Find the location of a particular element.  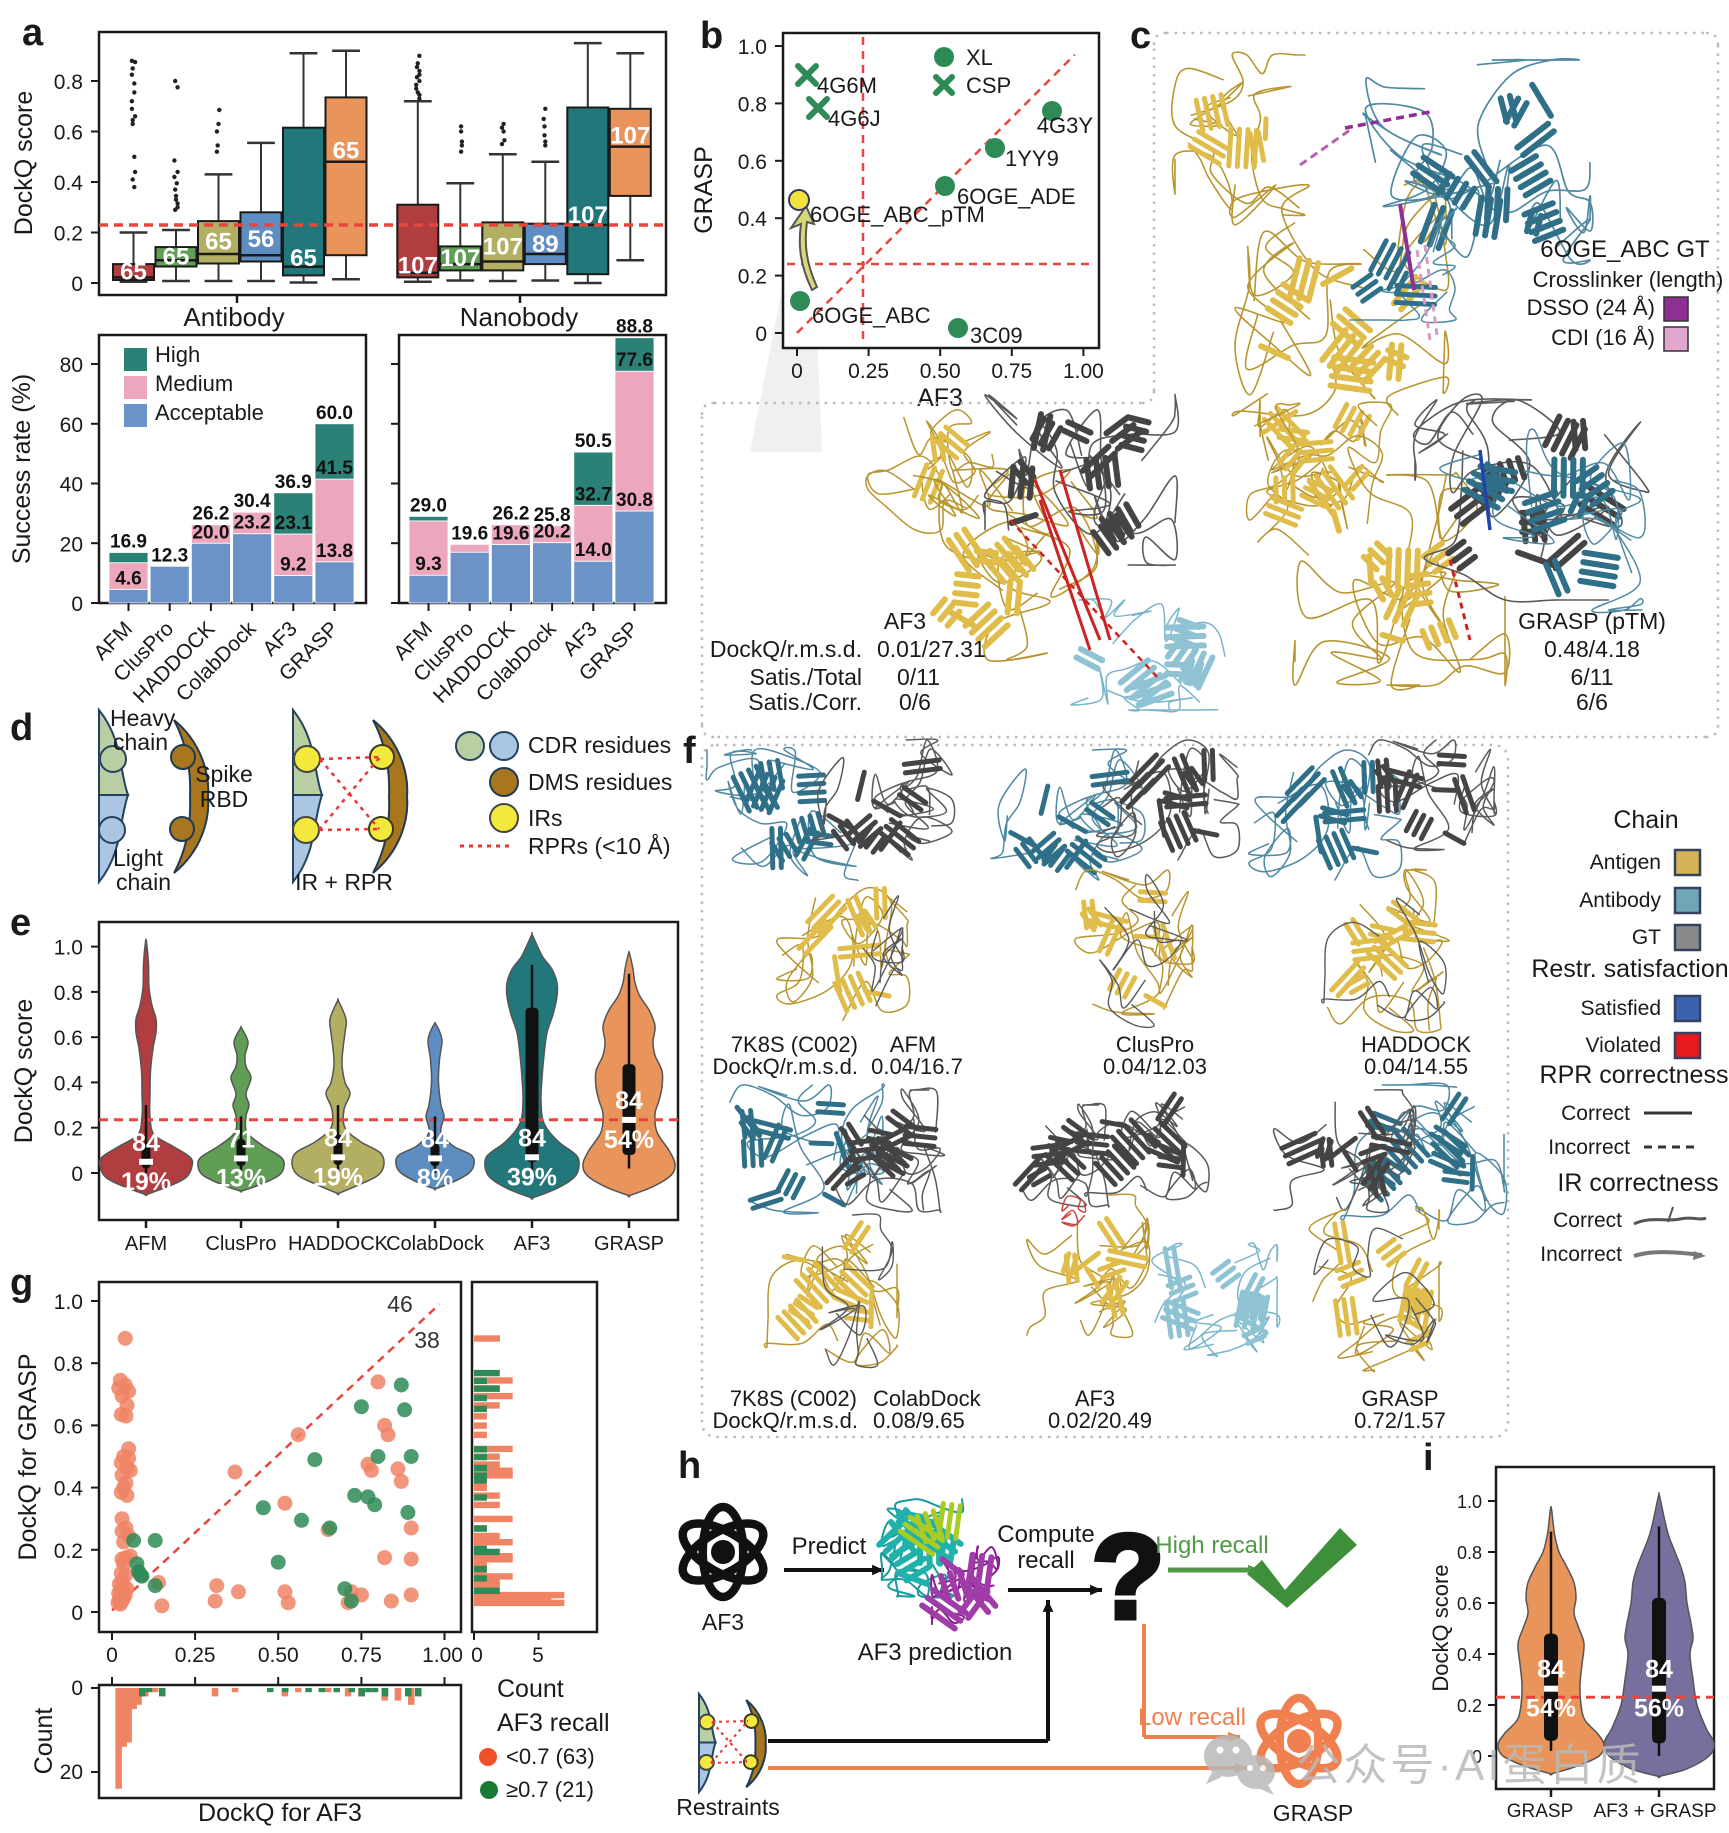

svg-text: Satis./Corr. is located at coordinates (805, 702).